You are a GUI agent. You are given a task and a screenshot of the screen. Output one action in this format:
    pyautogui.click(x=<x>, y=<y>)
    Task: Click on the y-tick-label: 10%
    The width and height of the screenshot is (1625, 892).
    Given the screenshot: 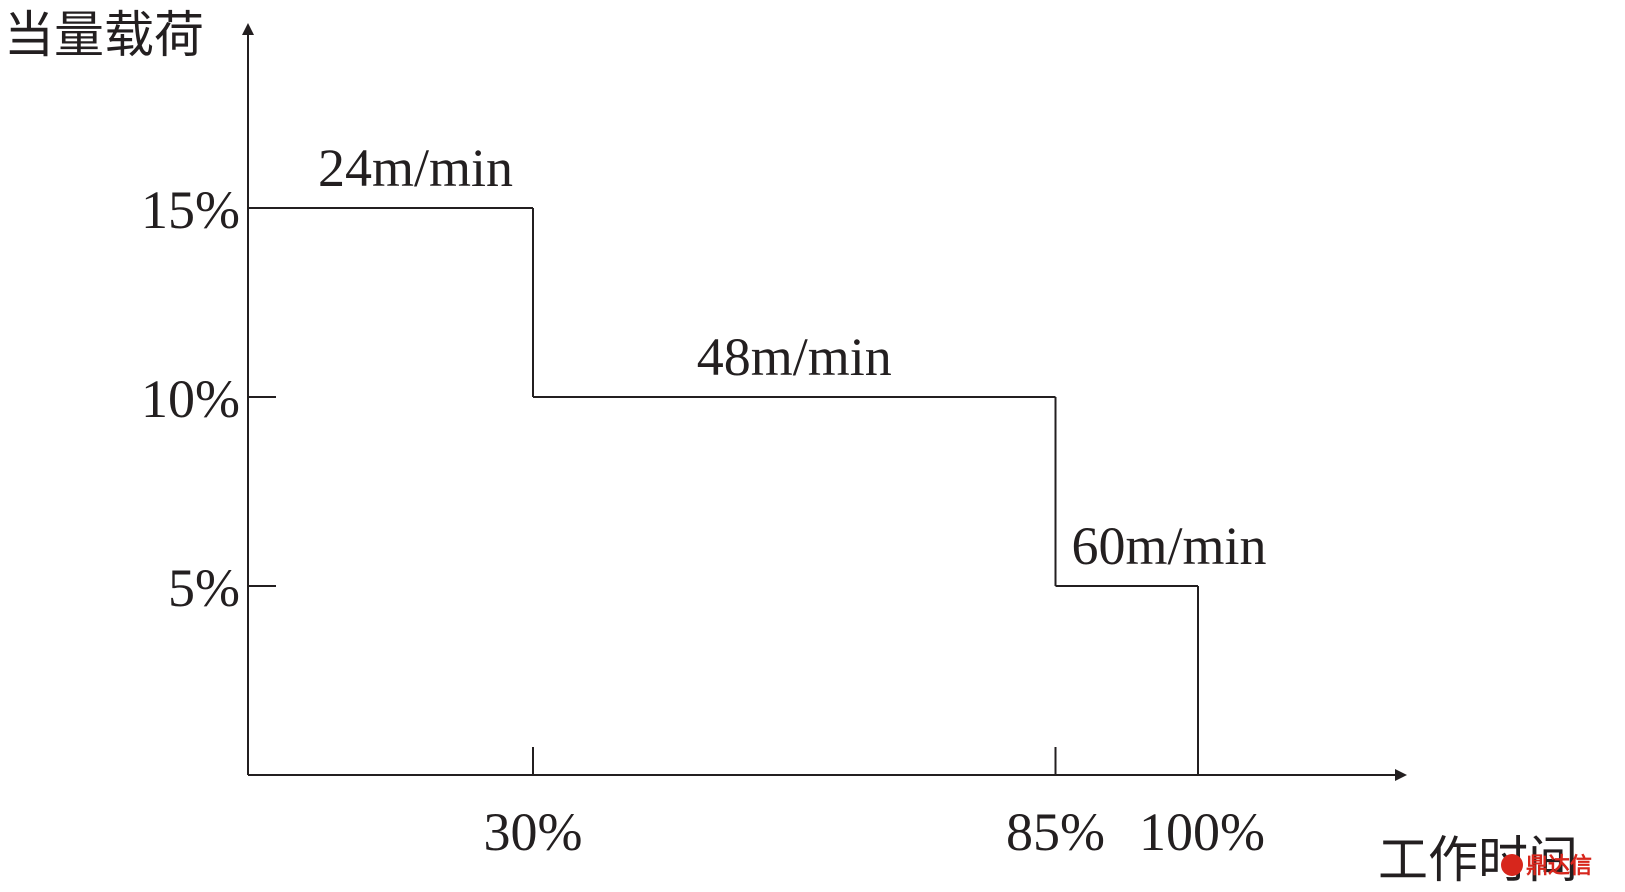 What is the action you would take?
    pyautogui.click(x=190, y=399)
    